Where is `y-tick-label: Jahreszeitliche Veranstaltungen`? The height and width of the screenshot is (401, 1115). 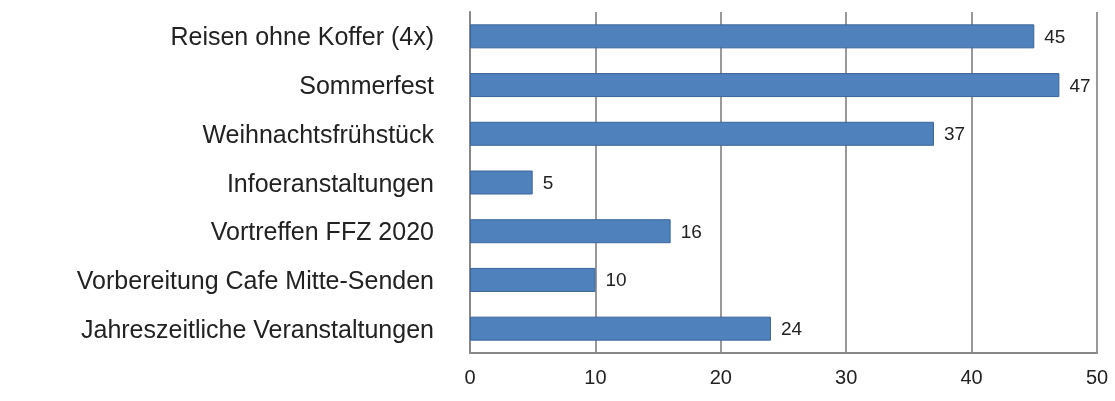
y-tick-label: Jahreszeitliche Veranstaltungen is located at coordinates (257, 328).